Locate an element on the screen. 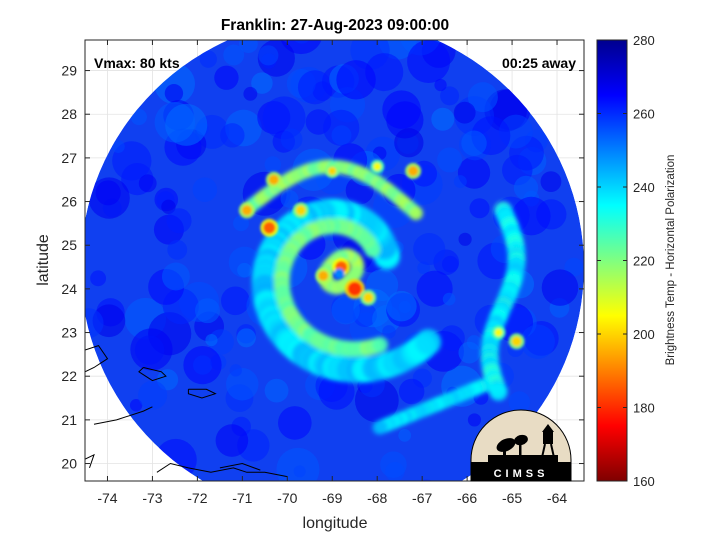  y-tick-label: 29 is located at coordinates (69, 71).